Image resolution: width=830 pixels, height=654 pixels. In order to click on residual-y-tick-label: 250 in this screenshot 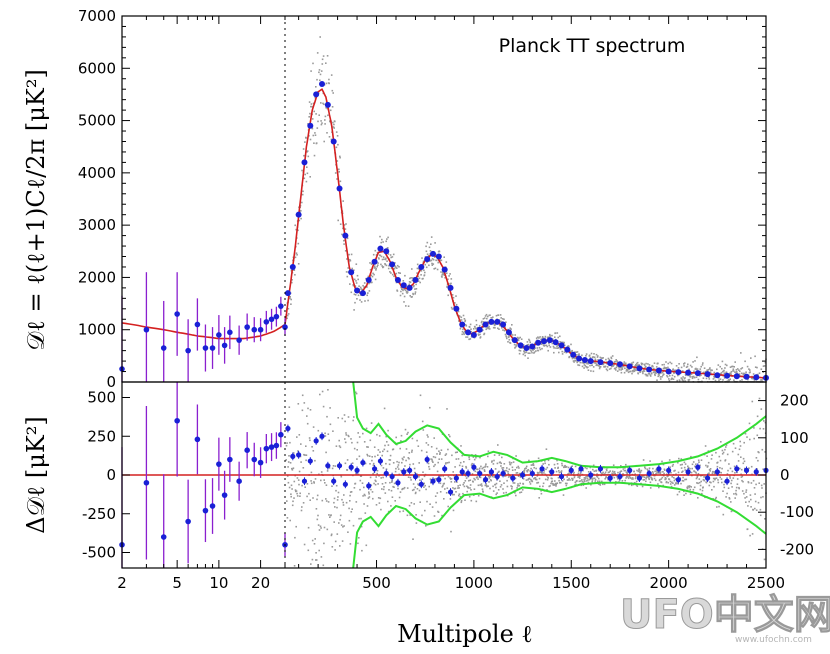, I will do `click(101, 436)`.